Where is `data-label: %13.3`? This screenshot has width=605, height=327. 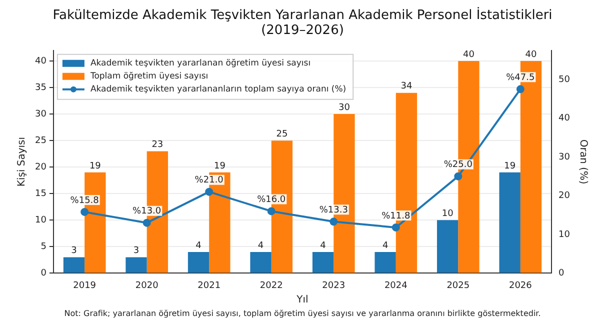 data-label: %13.3 is located at coordinates (333, 211).